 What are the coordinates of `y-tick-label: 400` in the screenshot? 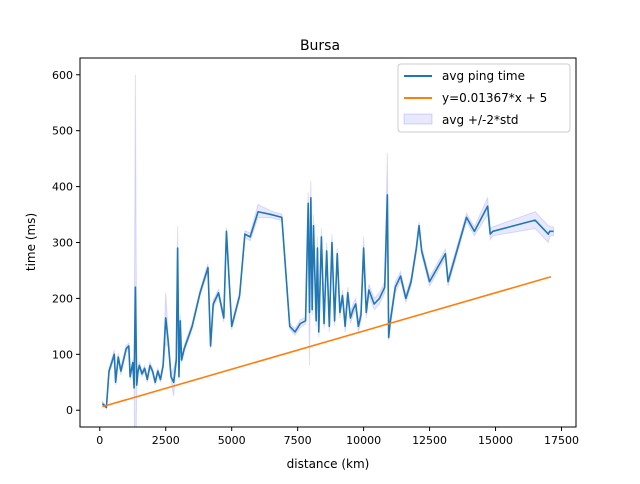 It's located at (62, 187).